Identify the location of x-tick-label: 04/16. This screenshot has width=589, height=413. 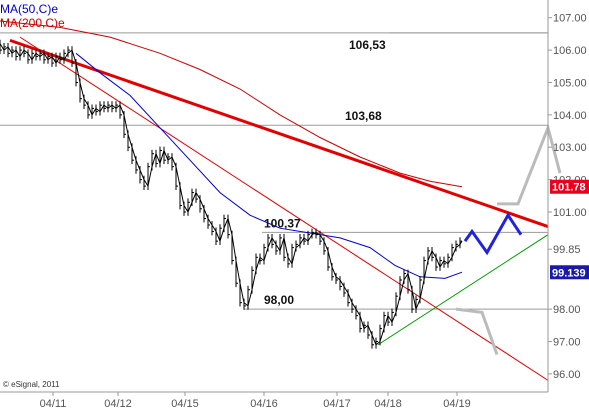
(264, 404).